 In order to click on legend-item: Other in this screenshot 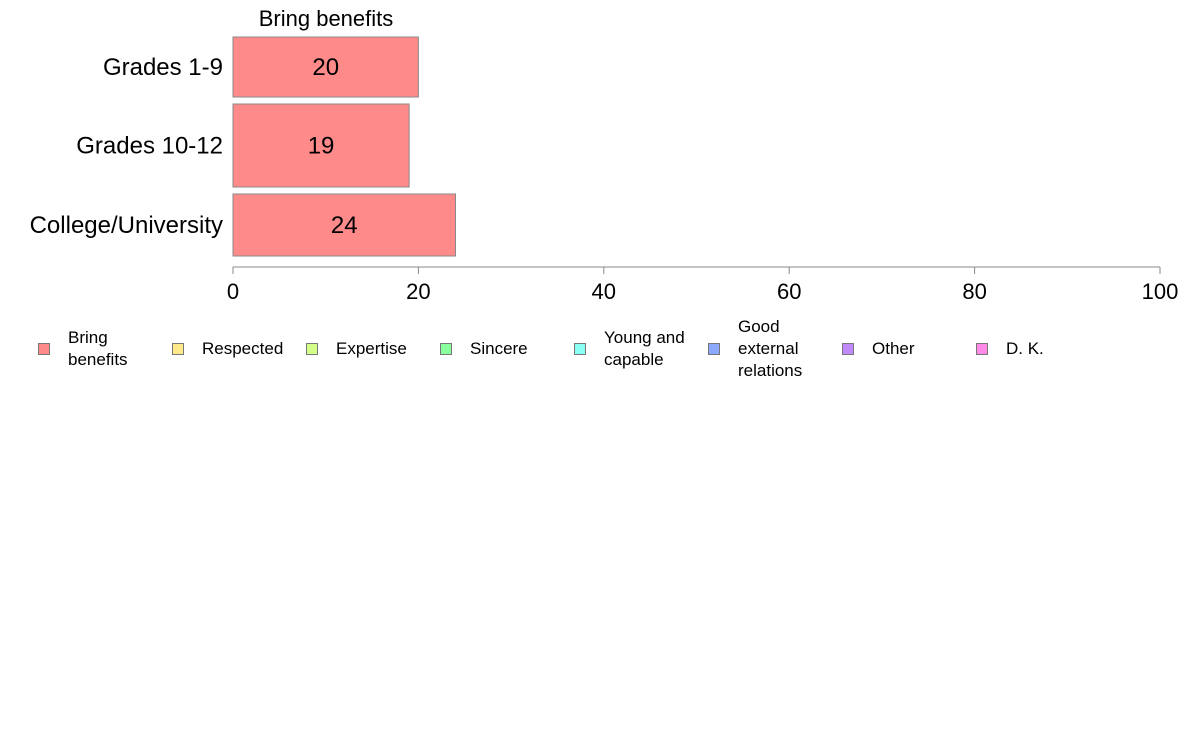, I will do `click(878, 349)`.